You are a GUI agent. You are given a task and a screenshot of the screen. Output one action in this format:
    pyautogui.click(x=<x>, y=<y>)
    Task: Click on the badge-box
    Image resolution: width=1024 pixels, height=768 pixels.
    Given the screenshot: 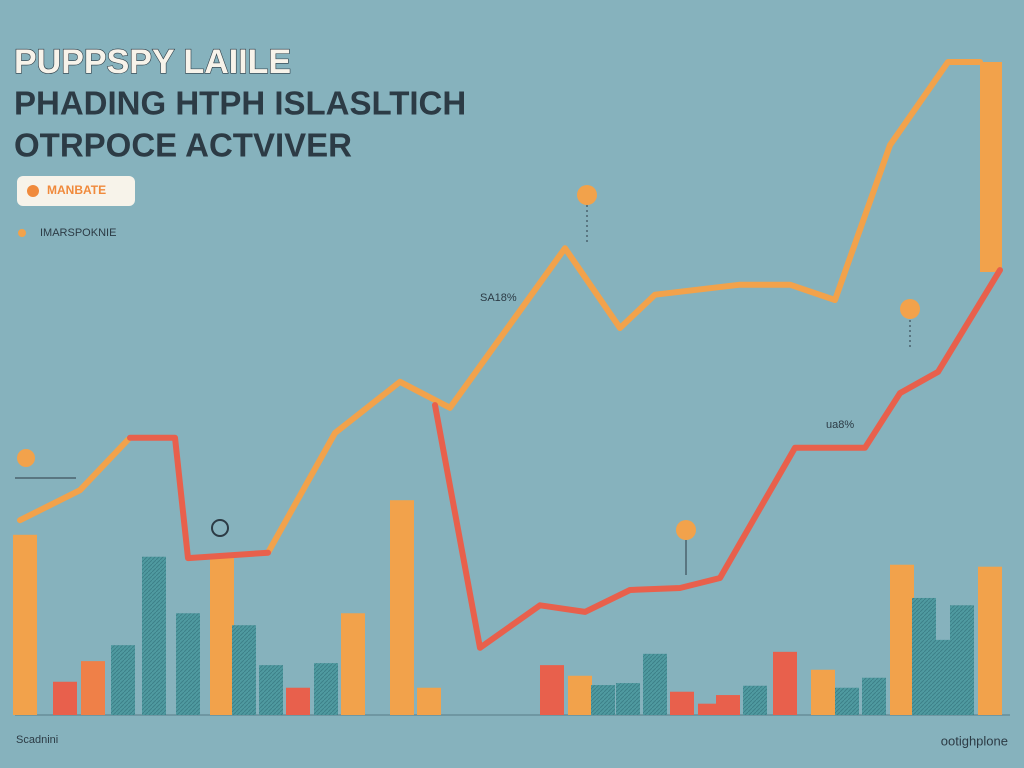 What is the action you would take?
    pyautogui.click(x=76, y=191)
    